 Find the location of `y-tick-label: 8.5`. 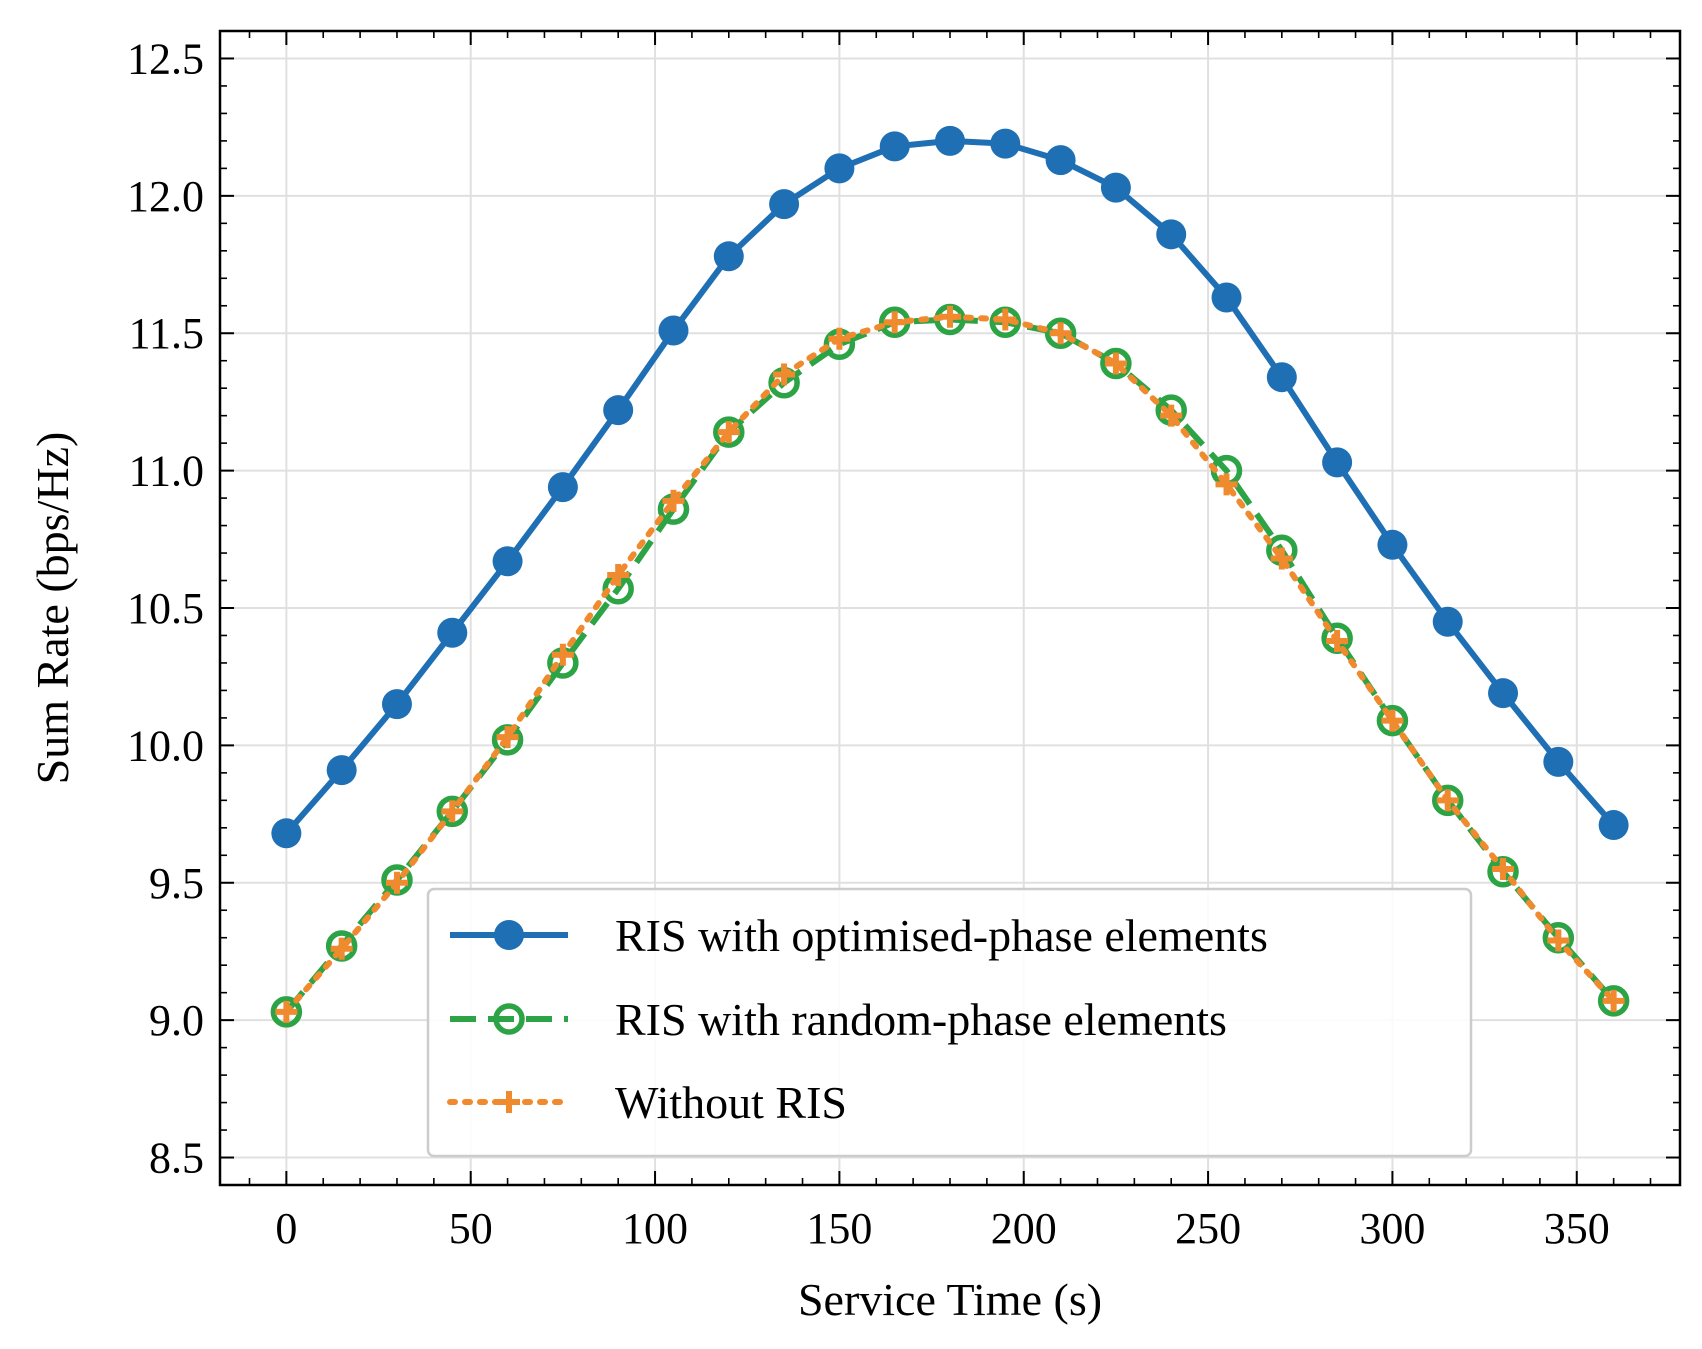

y-tick-label: 8.5 is located at coordinates (176, 1158).